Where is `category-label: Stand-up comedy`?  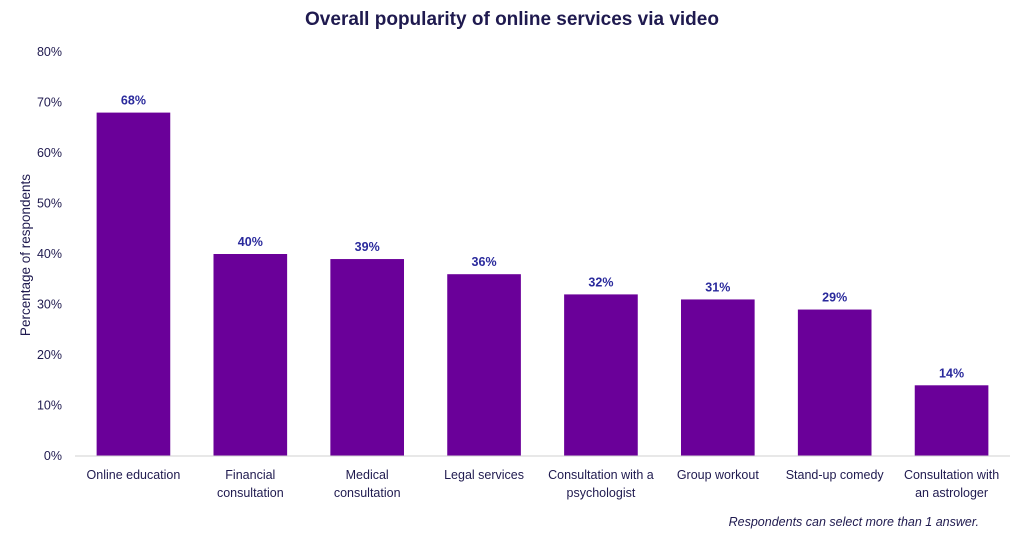
category-label: Stand-up comedy is located at coordinates (835, 475).